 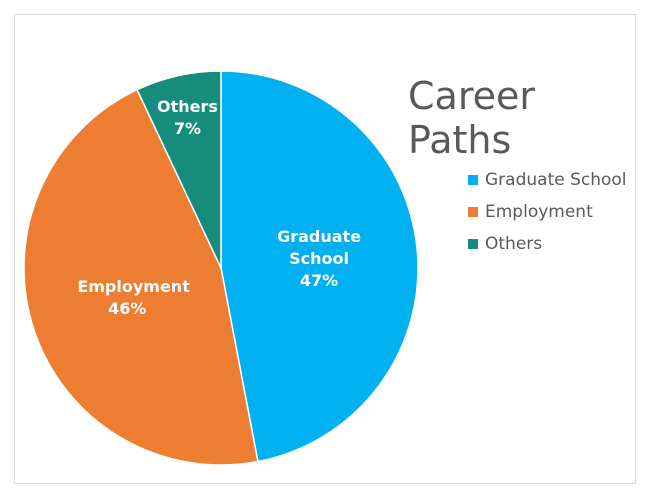 I want to click on legend-item: Others, so click(x=505, y=244).